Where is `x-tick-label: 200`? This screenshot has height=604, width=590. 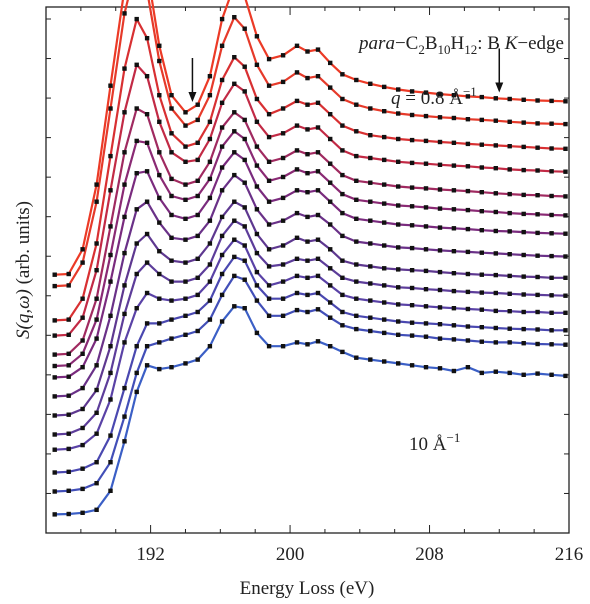
x-tick-label: 200 is located at coordinates (290, 554).